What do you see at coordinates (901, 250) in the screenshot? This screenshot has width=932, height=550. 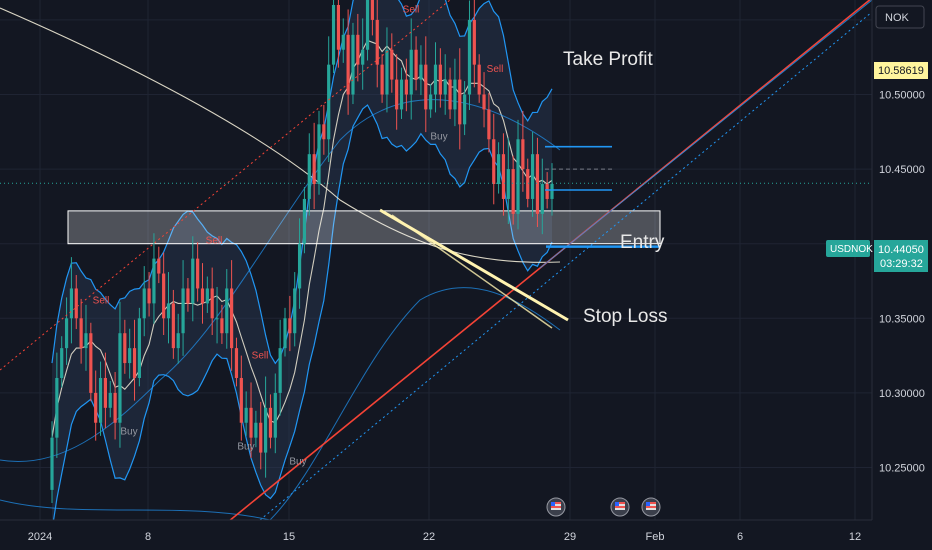 I see `last-price: 10.44050` at bounding box center [901, 250].